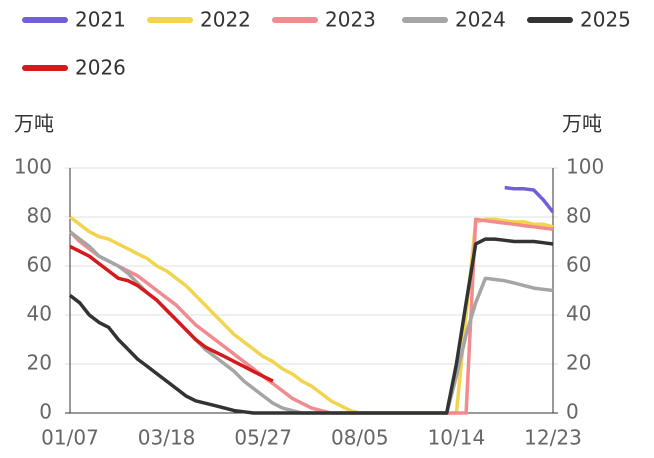 Image resolution: width=654 pixels, height=458 pixels. What do you see at coordinates (167, 438) in the screenshot?
I see `x-tick-label: 03/18` at bounding box center [167, 438].